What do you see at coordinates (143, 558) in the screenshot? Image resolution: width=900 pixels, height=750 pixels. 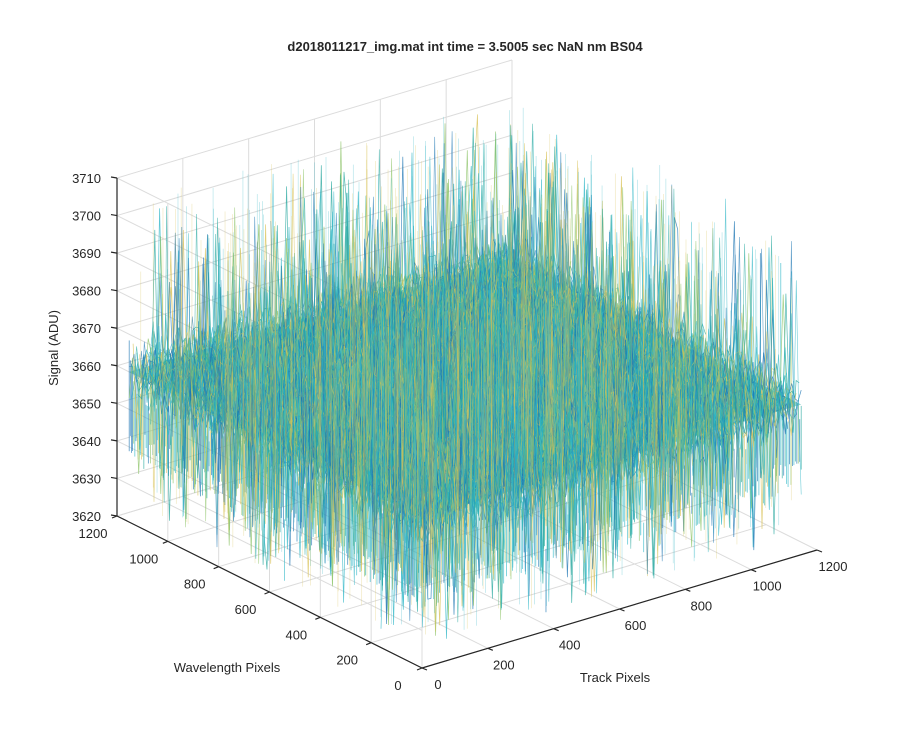 I see `y-tick-label: 1000` at bounding box center [143, 558].